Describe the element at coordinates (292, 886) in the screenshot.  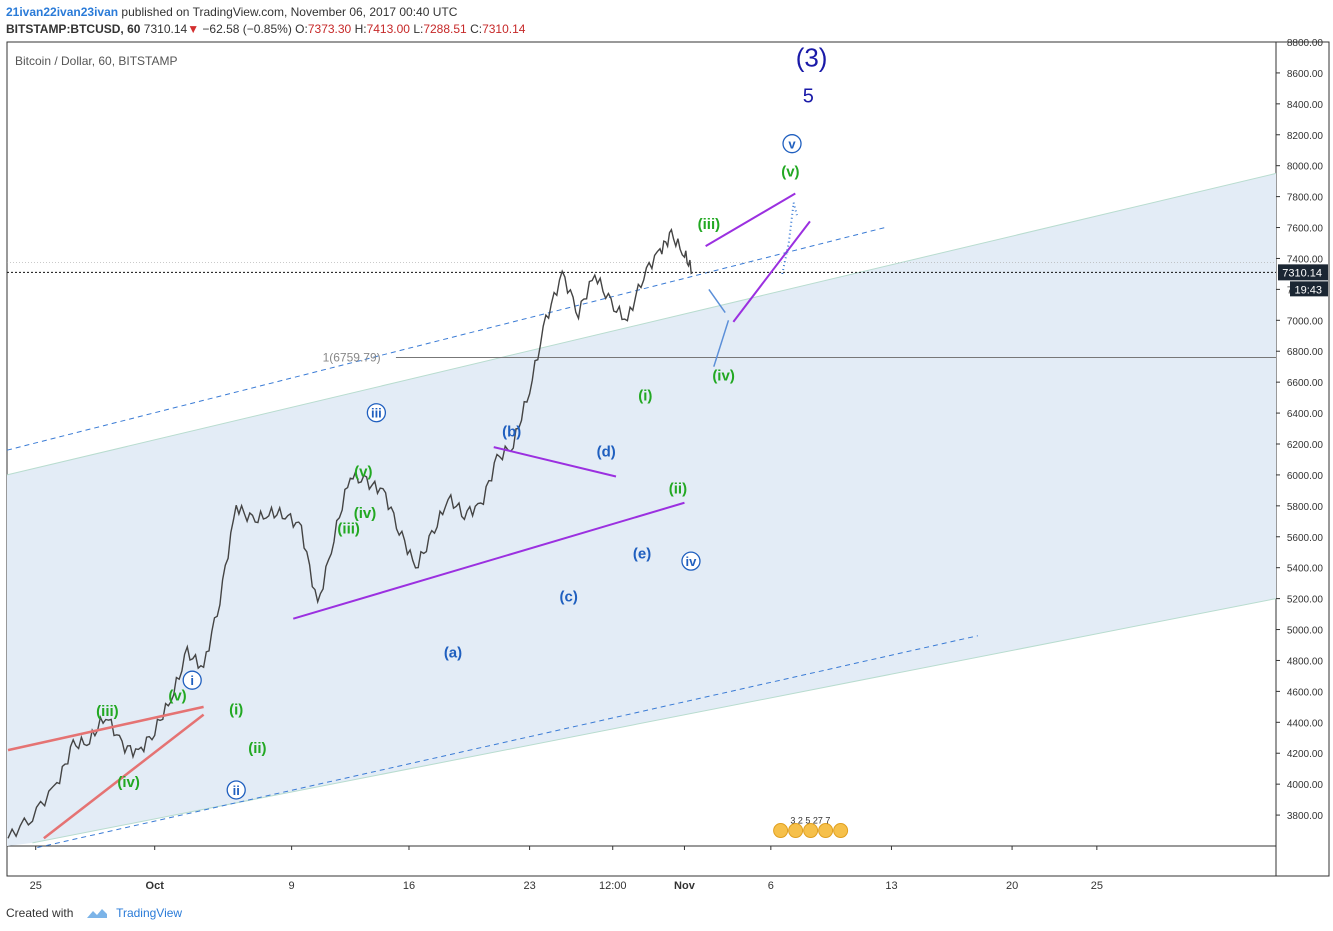
I see `x-tick-label: 9` at that location.